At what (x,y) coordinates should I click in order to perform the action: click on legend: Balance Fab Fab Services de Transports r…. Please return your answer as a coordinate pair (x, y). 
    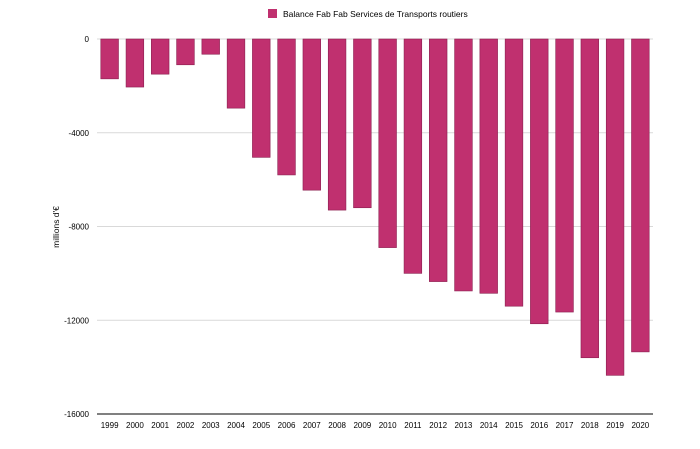
    Looking at the image, I should click on (368, 14).